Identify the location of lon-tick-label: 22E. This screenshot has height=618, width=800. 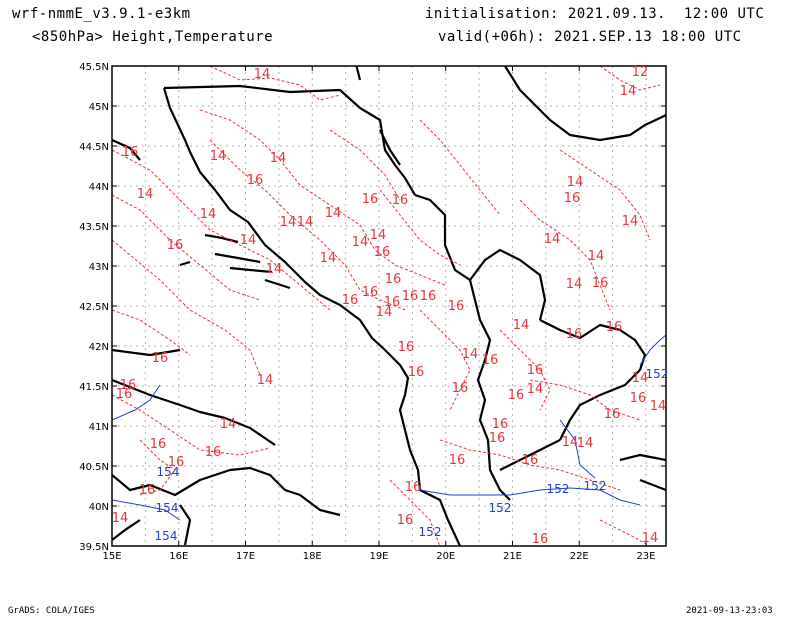
(579, 556).